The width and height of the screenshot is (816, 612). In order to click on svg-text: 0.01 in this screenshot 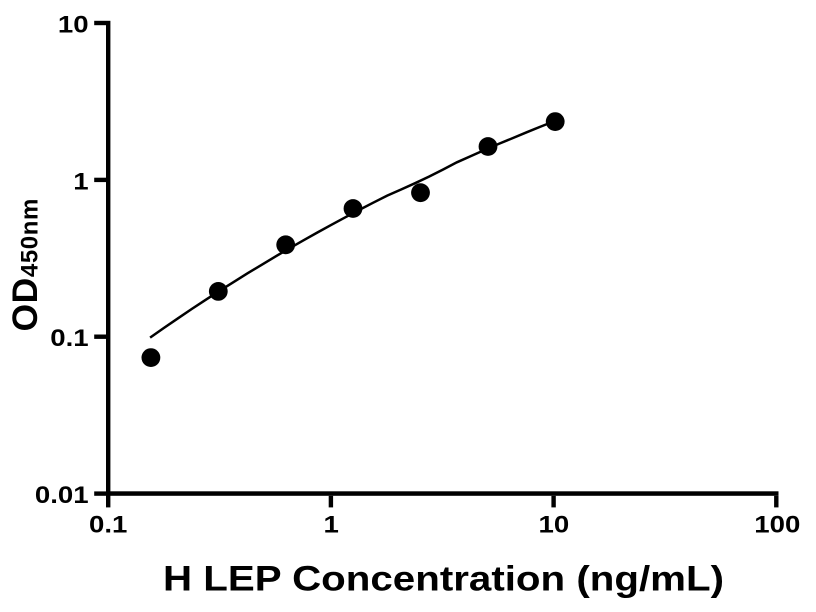, I will do `click(62, 496)`.